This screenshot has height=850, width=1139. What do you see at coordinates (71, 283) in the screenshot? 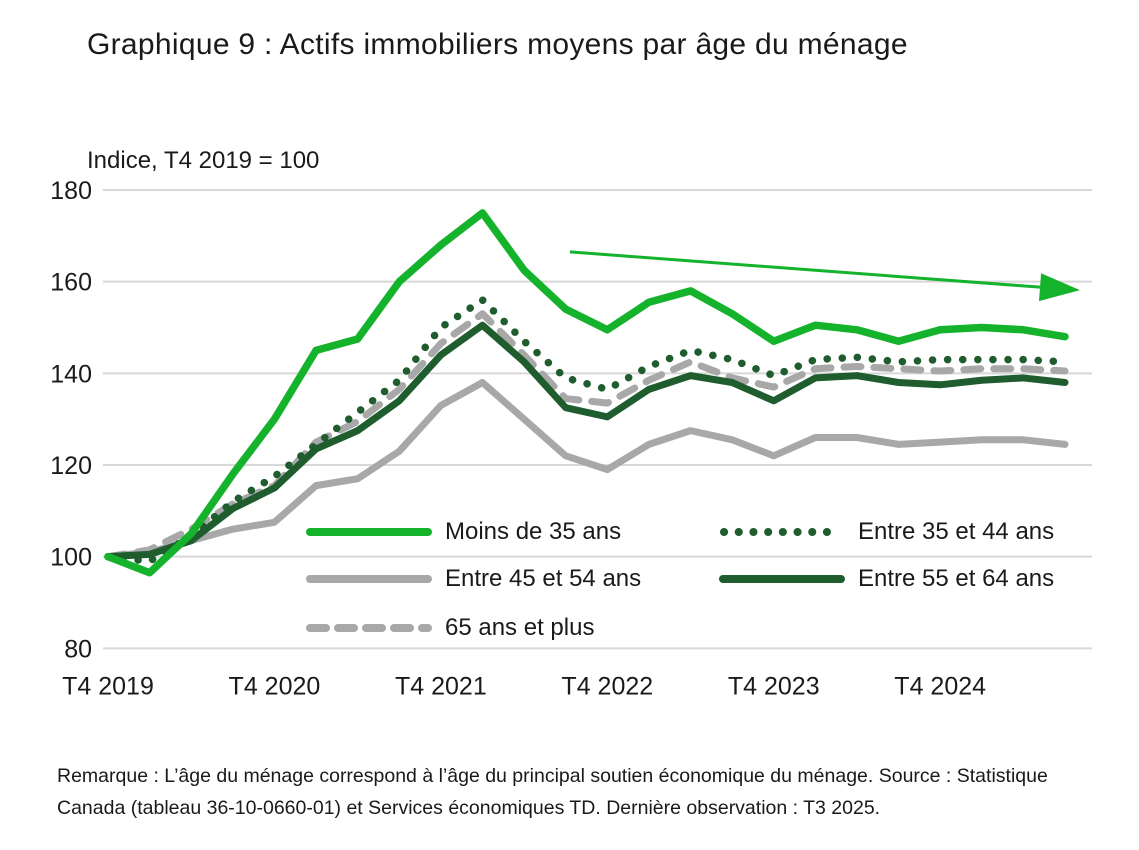
I see `y-tick-label: 160` at bounding box center [71, 283].